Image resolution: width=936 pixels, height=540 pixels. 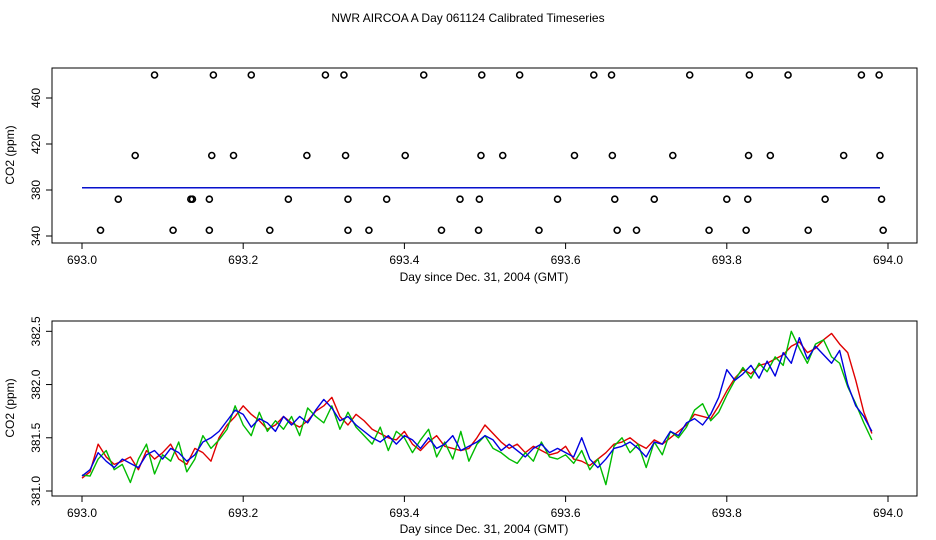 I want to click on top-x-tick-label: 693.0, so click(x=82, y=260).